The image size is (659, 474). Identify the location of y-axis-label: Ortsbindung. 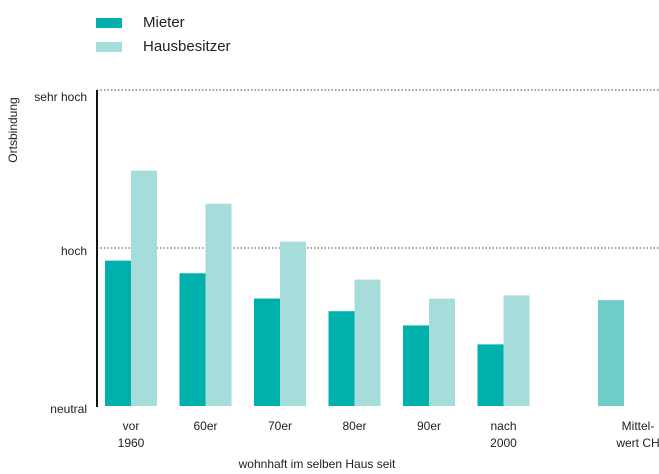
(13, 129).